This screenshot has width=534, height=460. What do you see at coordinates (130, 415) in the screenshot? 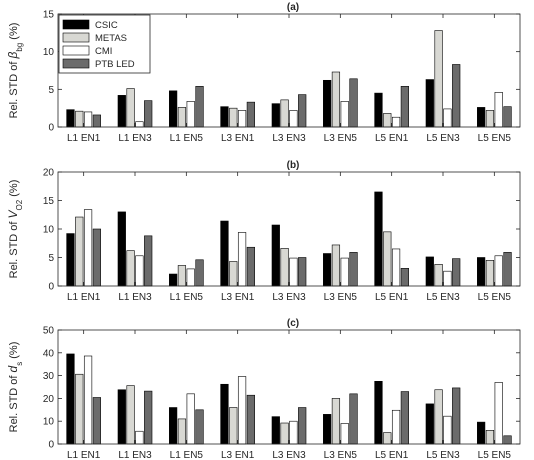
I see `bar-metas-l1-en3` at bounding box center [130, 415].